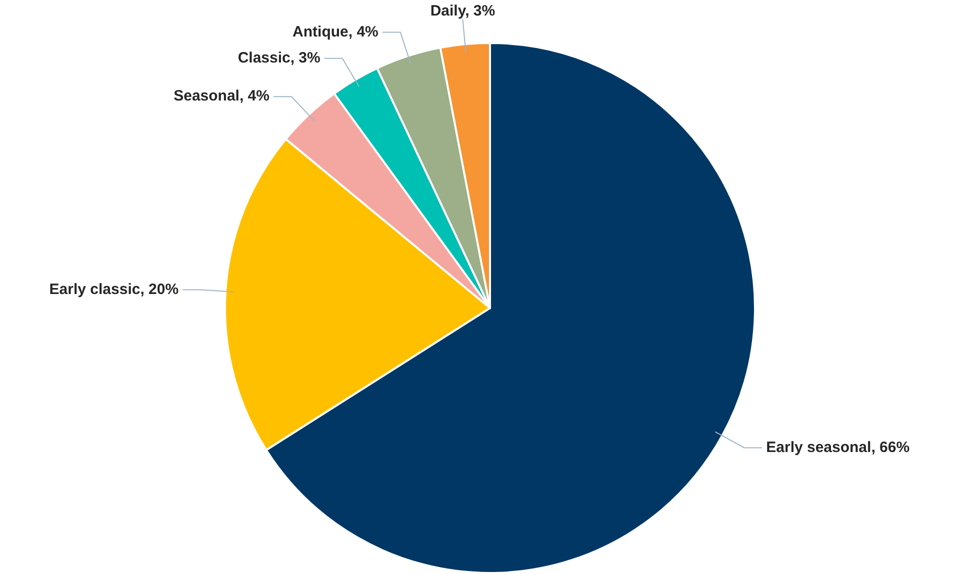 Image resolution: width=956 pixels, height=574 pixels. Describe the element at coordinates (838, 447) in the screenshot. I see `slice-label: Early seasonal, 66%` at that location.